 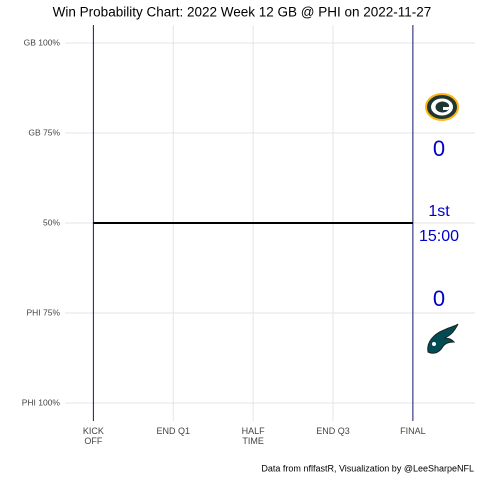 What do you see at coordinates (42, 42) in the screenshot?
I see `y-tick-label: GB 100%` at bounding box center [42, 42].